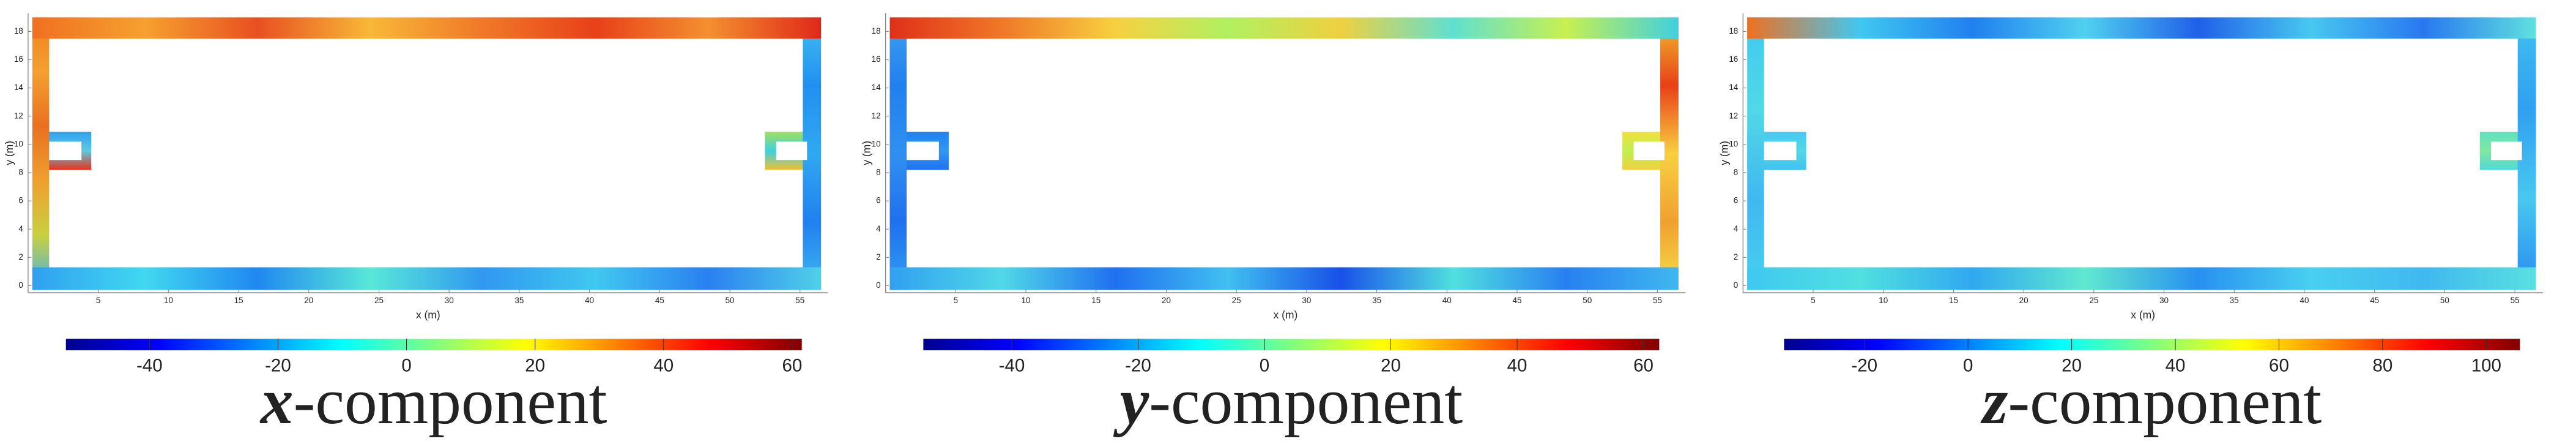  What do you see at coordinates (878, 257) in the screenshot?
I see `y-tick-label: 2` at bounding box center [878, 257].